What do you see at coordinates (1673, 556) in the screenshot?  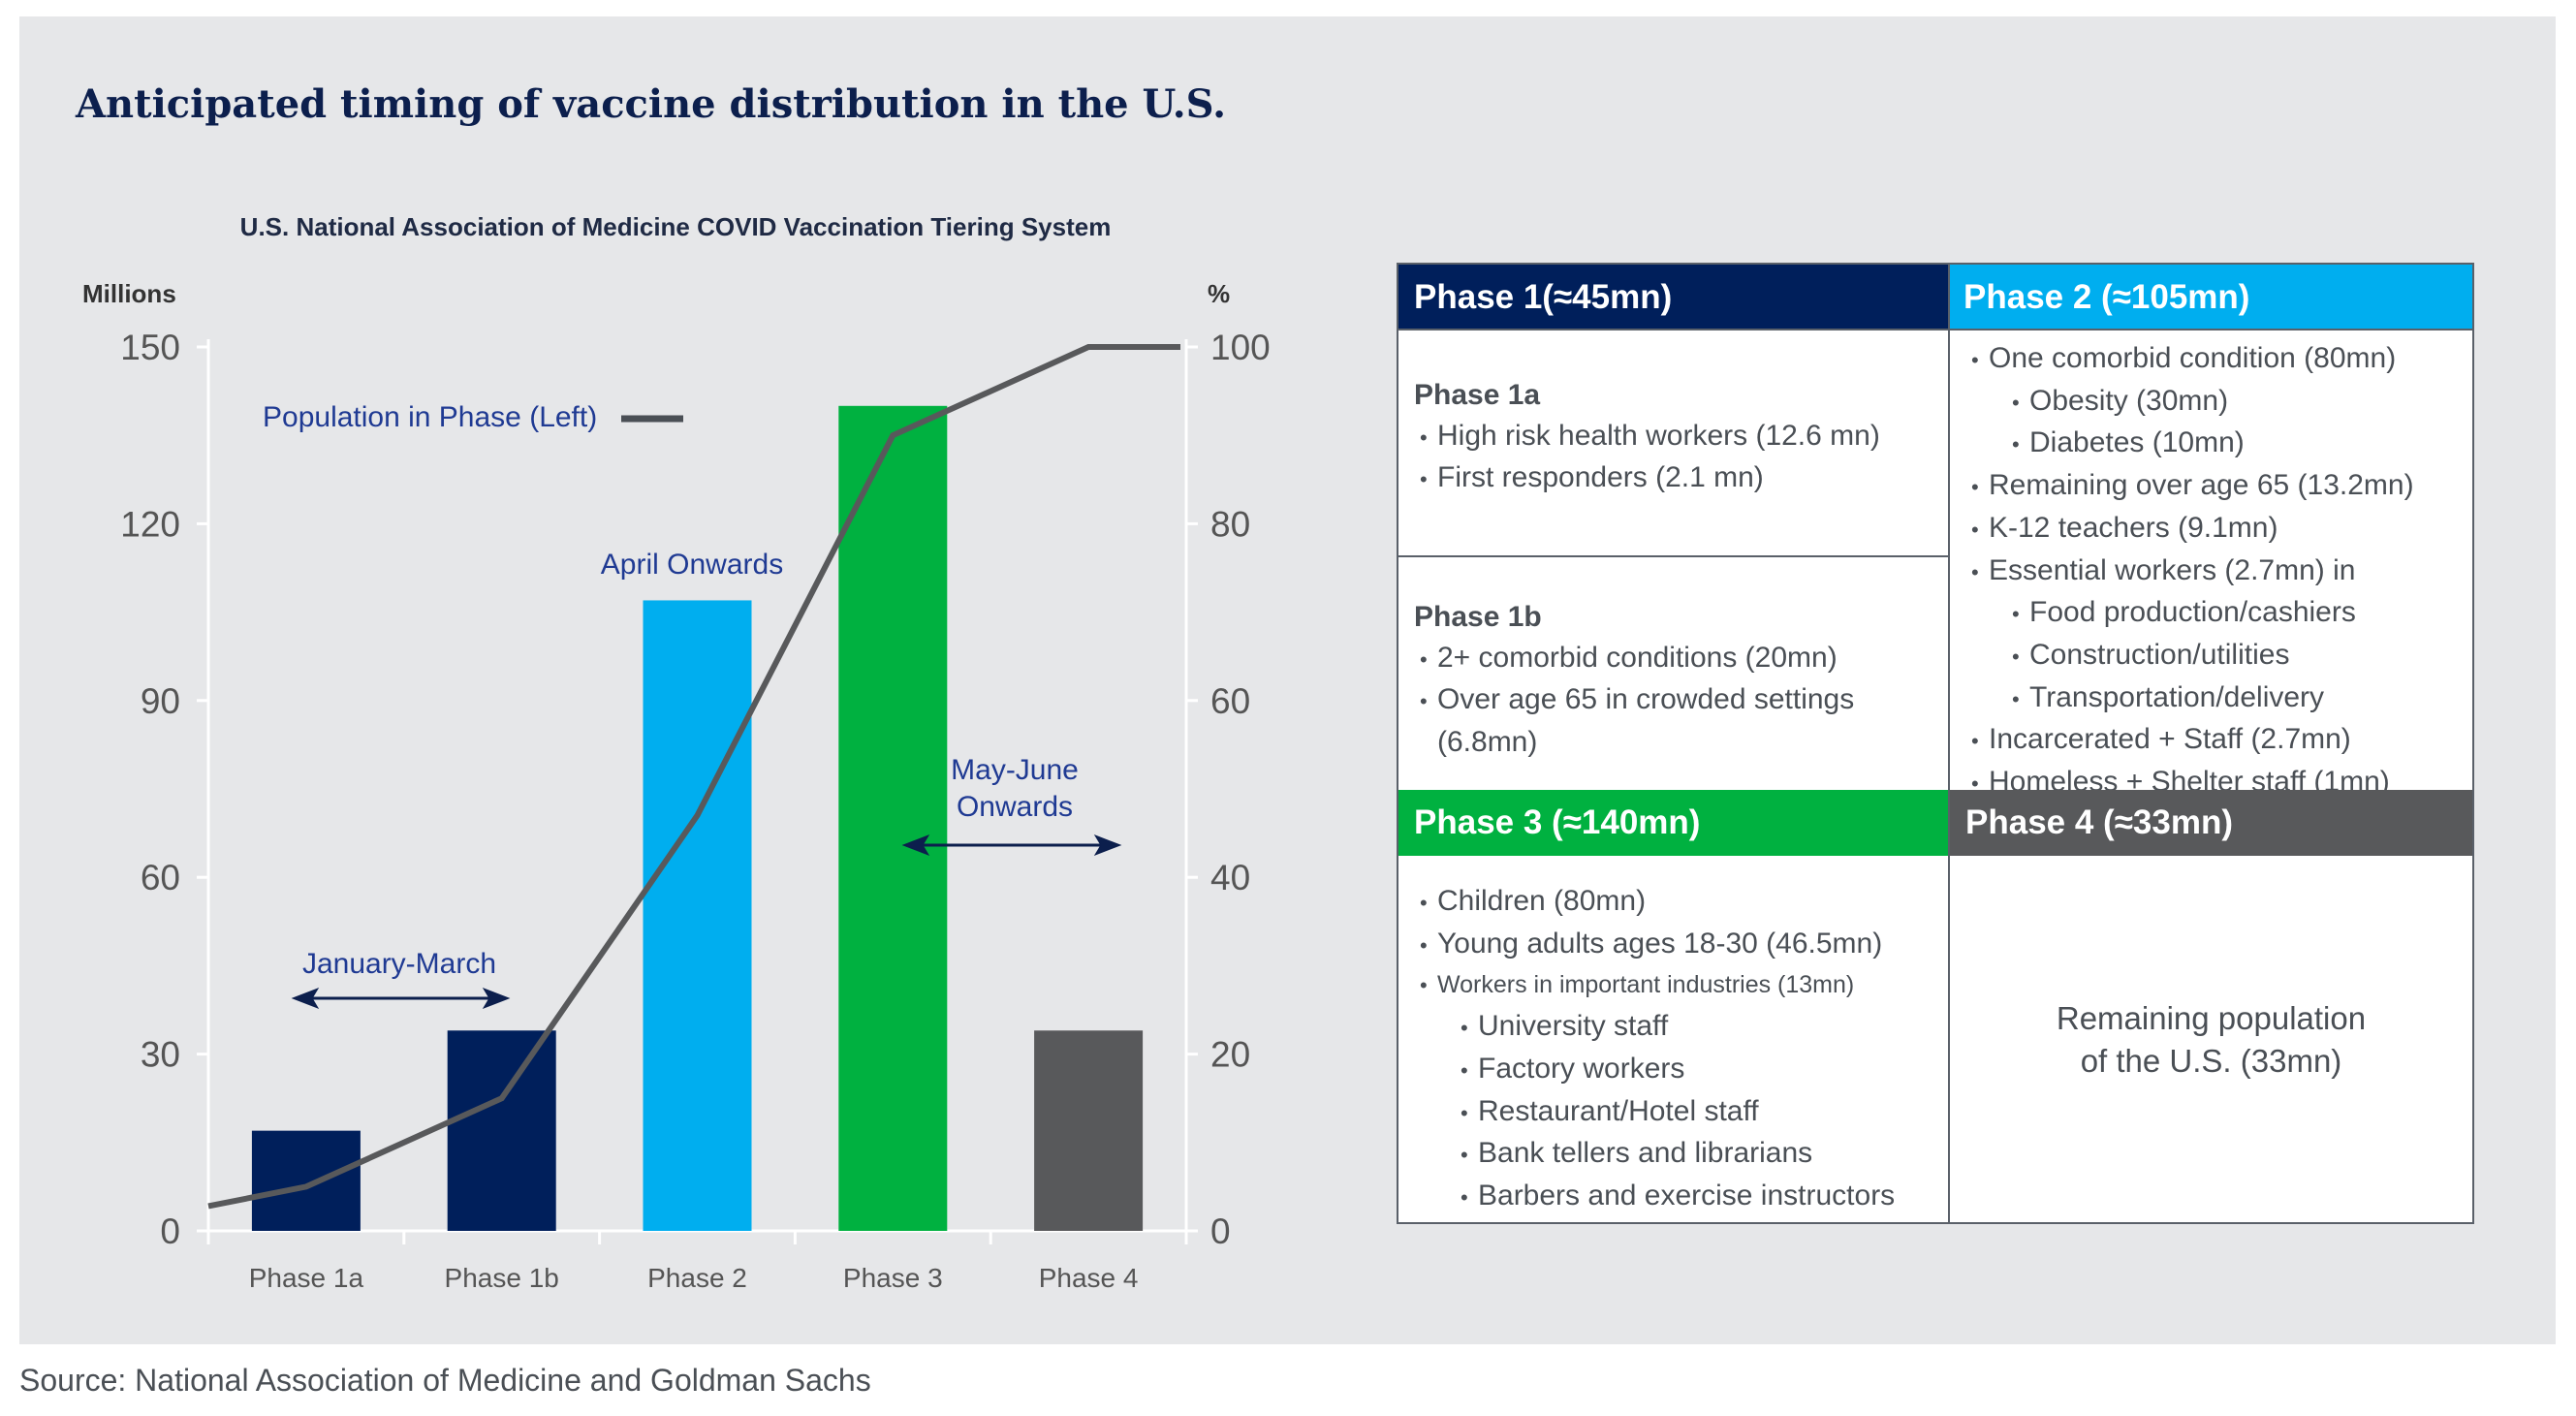 I see `phase1-divider` at bounding box center [1673, 556].